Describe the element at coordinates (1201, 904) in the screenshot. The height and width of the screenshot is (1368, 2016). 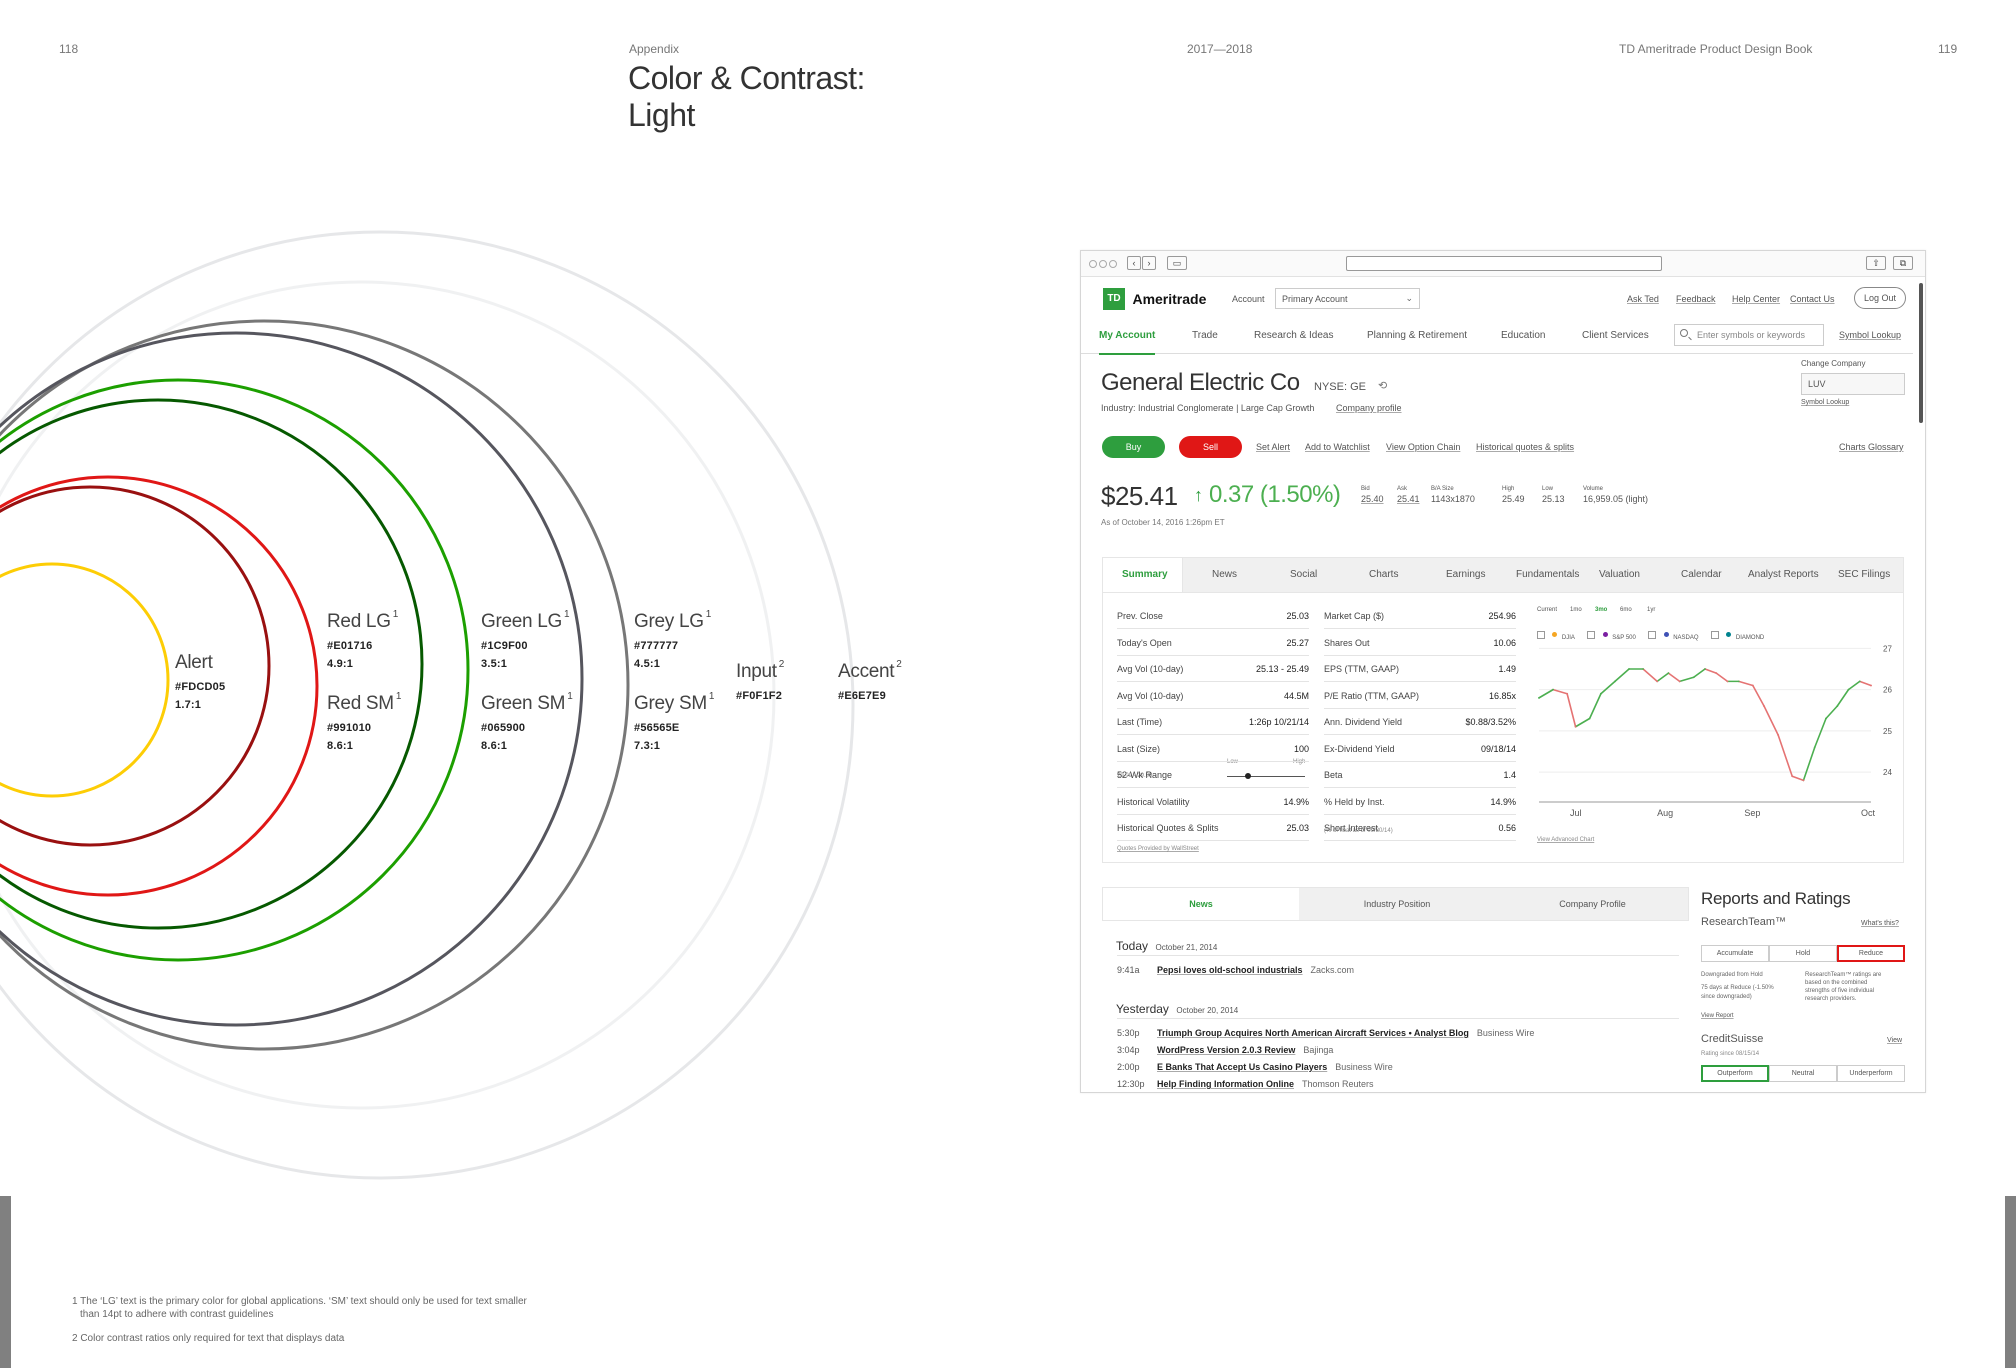
I see `news-tab-news: News` at that location.